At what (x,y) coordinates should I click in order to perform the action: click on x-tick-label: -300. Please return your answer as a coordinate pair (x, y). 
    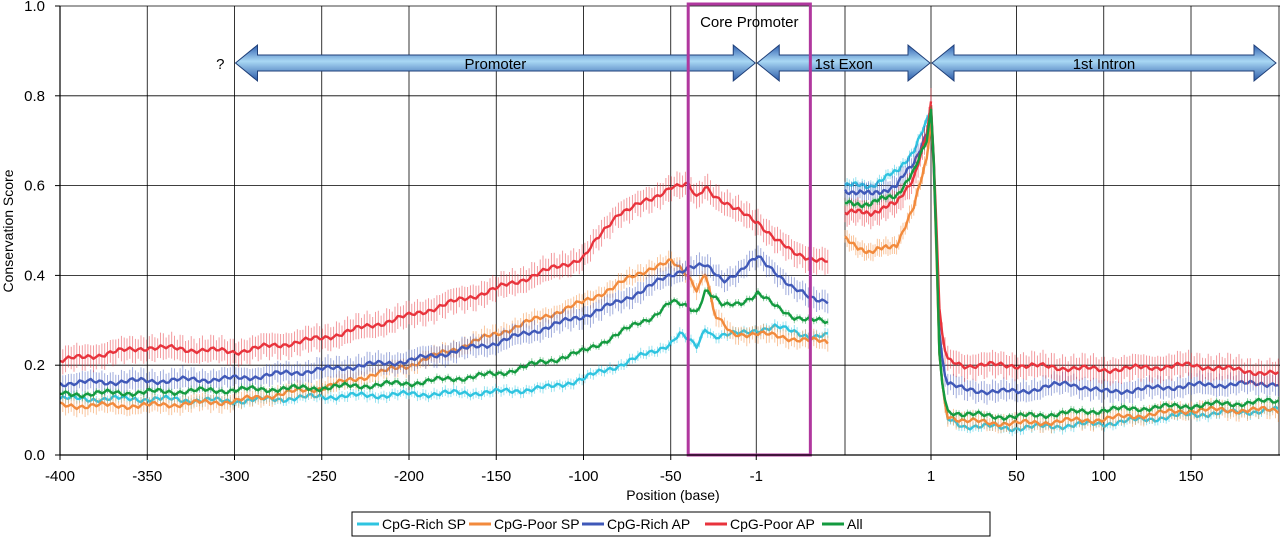
    Looking at the image, I should click on (234, 476).